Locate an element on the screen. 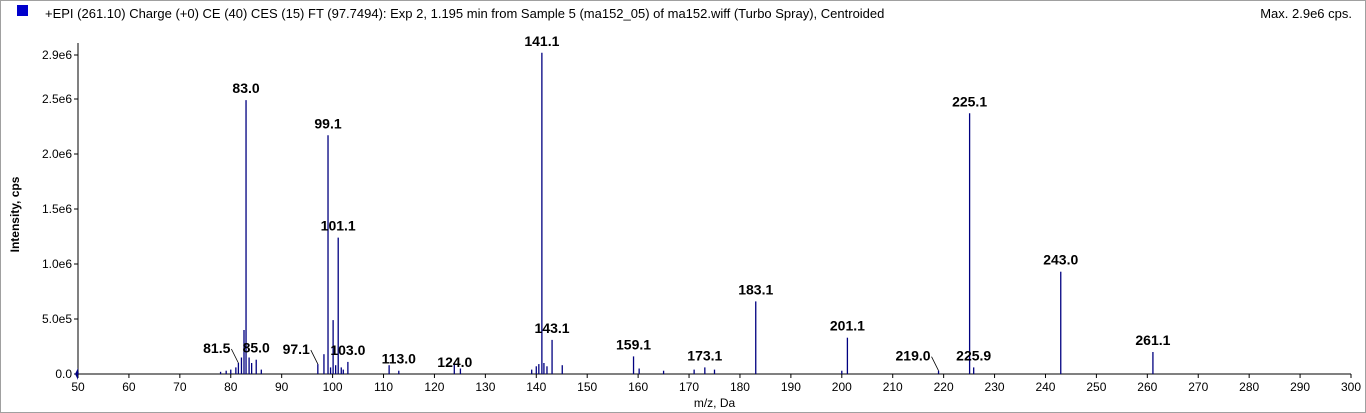 The image size is (1366, 413). peak-label: 183.1 is located at coordinates (755, 289).